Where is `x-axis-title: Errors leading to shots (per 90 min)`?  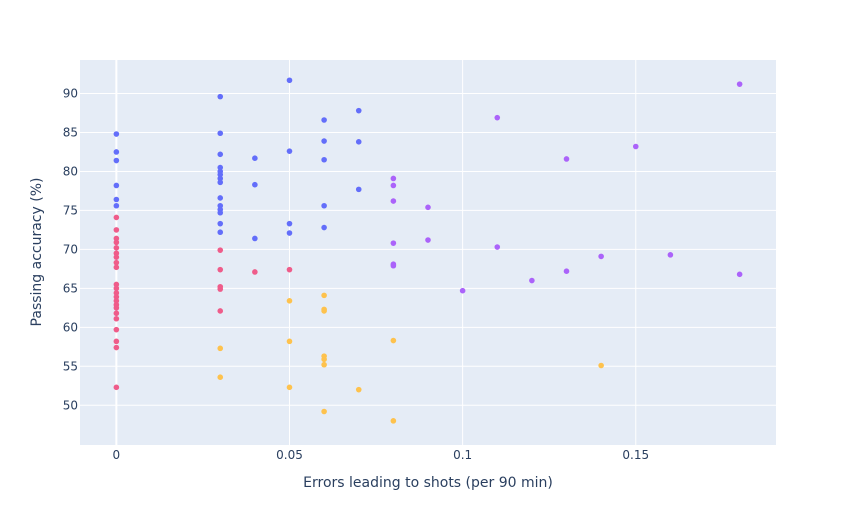 x-axis-title: Errors leading to shots (per 90 min) is located at coordinates (428, 483).